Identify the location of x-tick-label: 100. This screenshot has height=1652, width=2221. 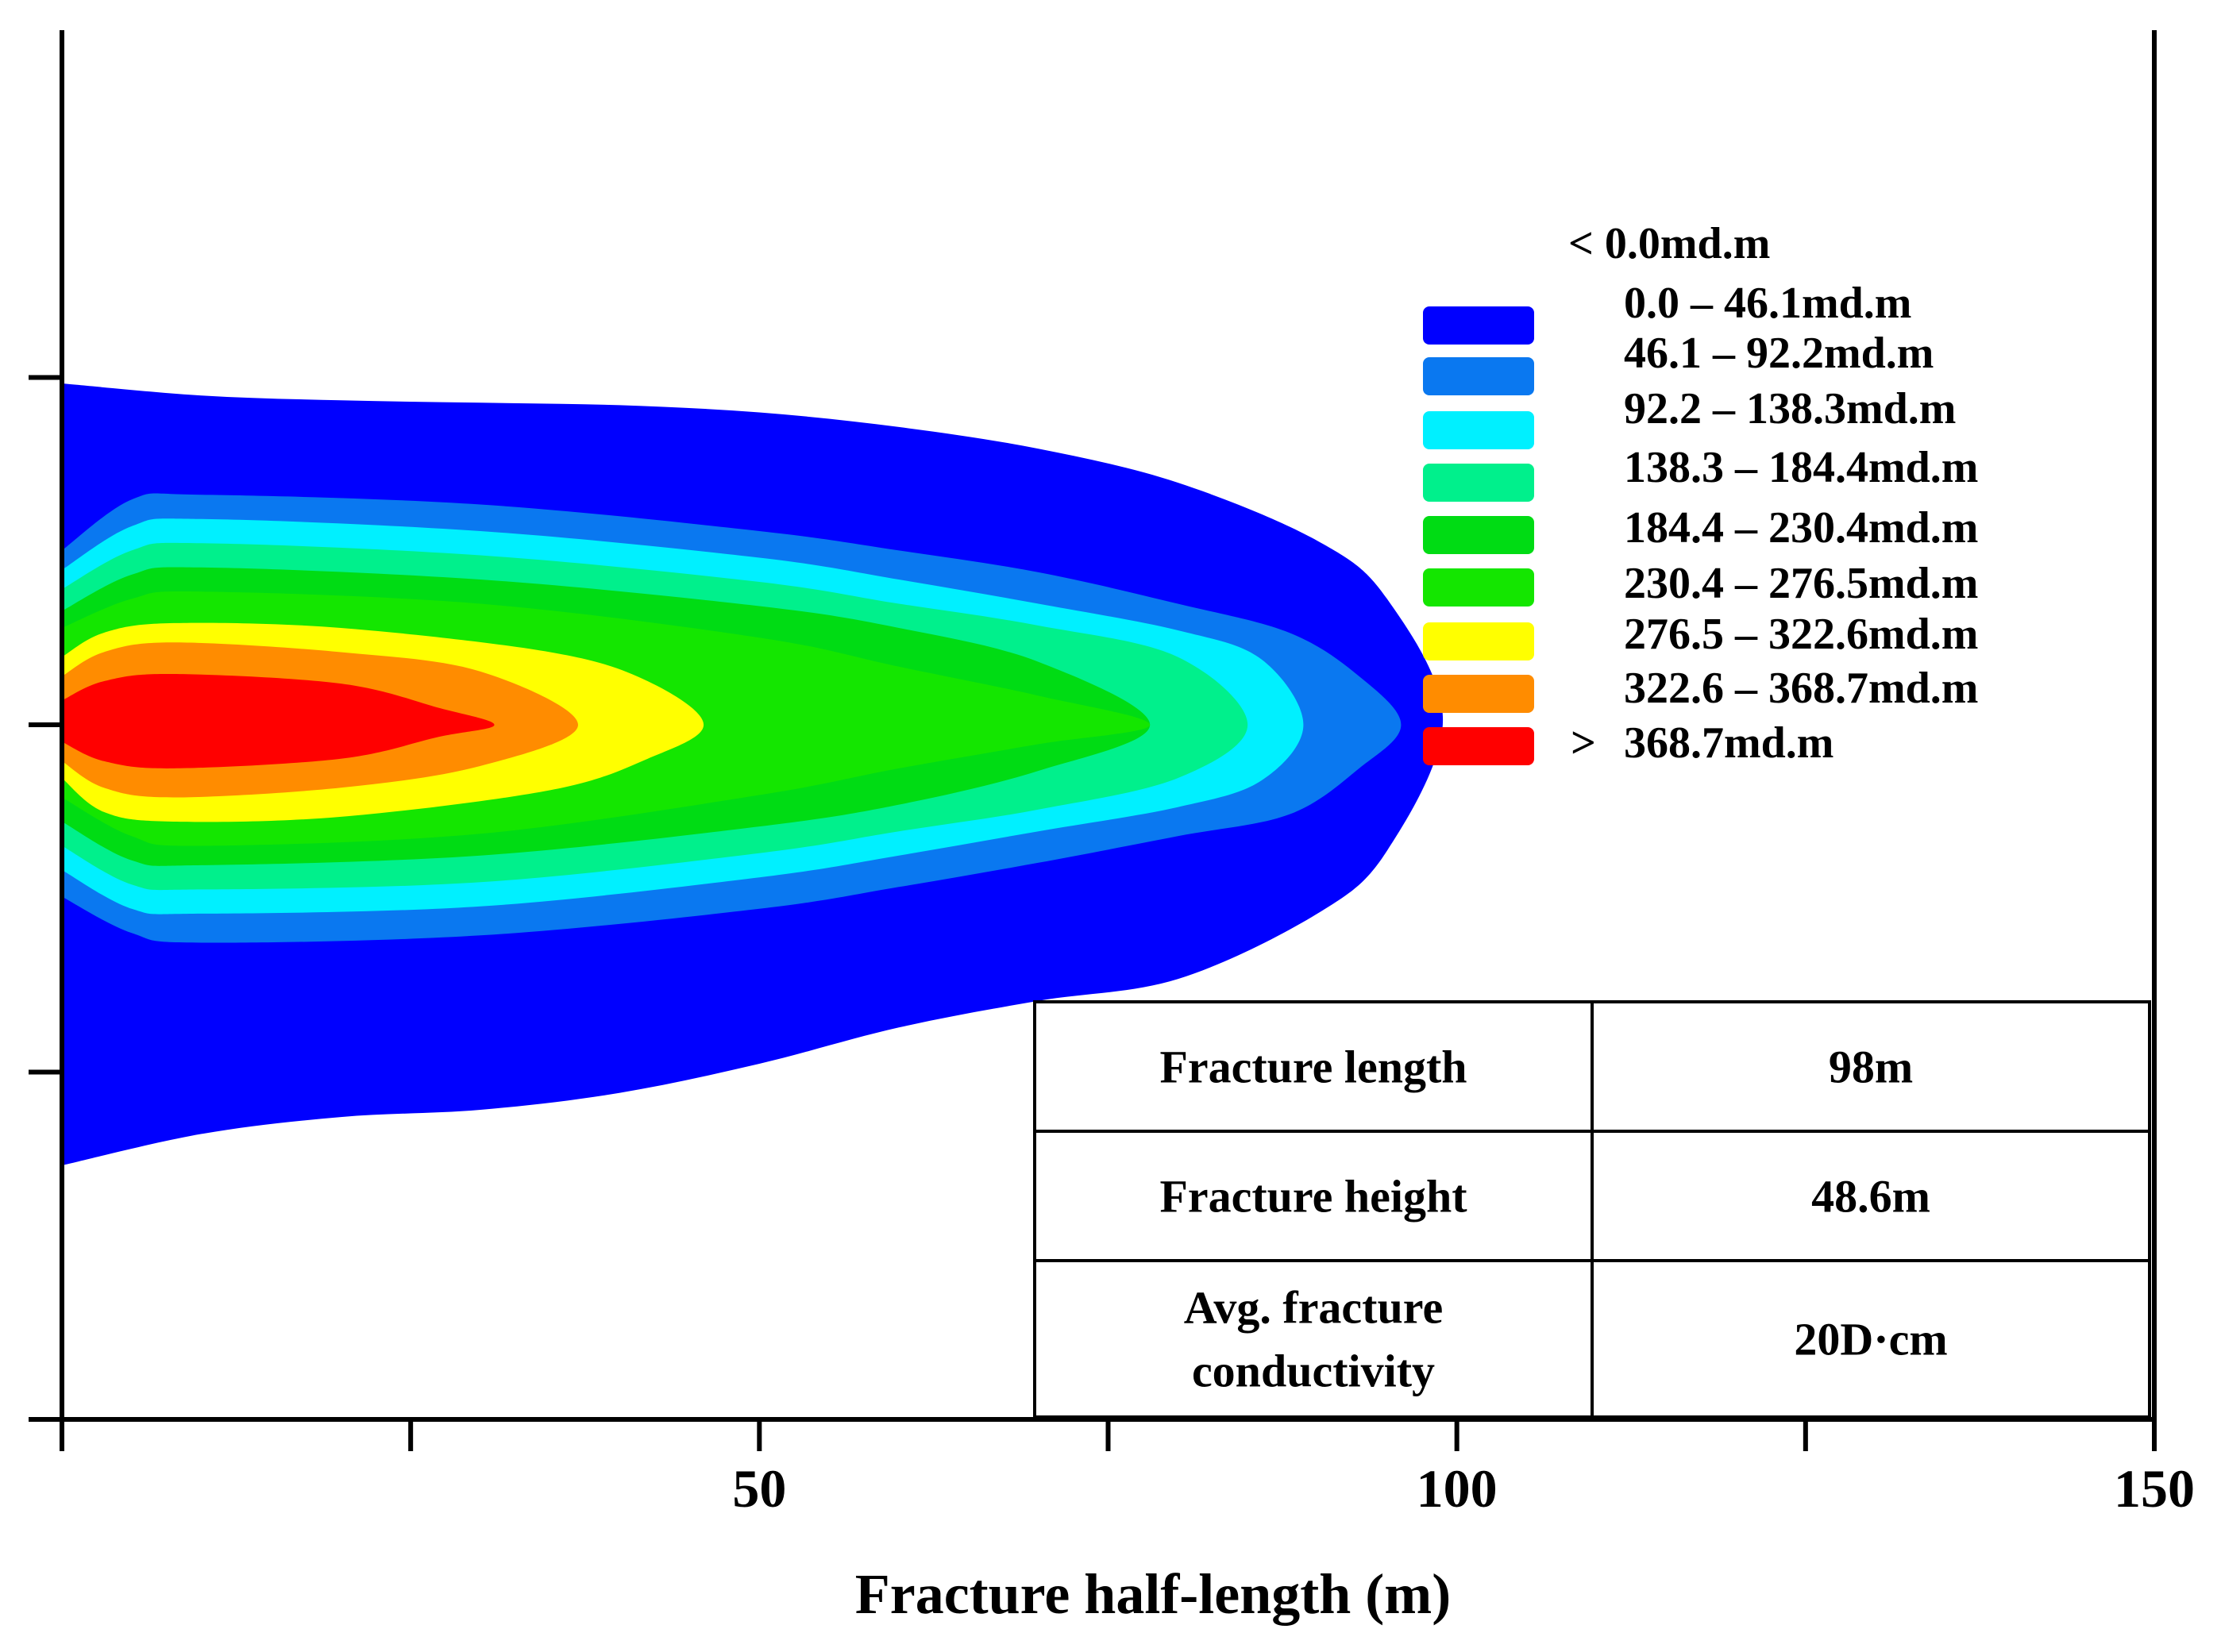
(1457, 1489).